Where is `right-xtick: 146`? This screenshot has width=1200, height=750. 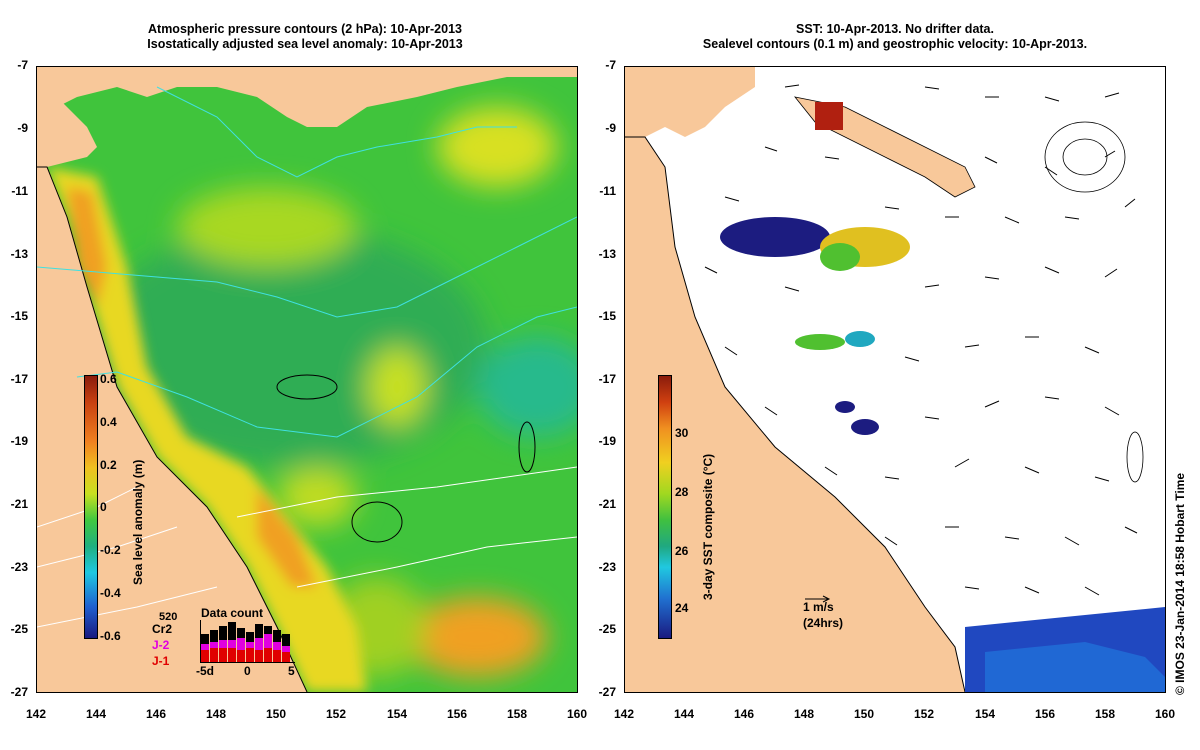
right-xtick: 146 is located at coordinates (744, 714).